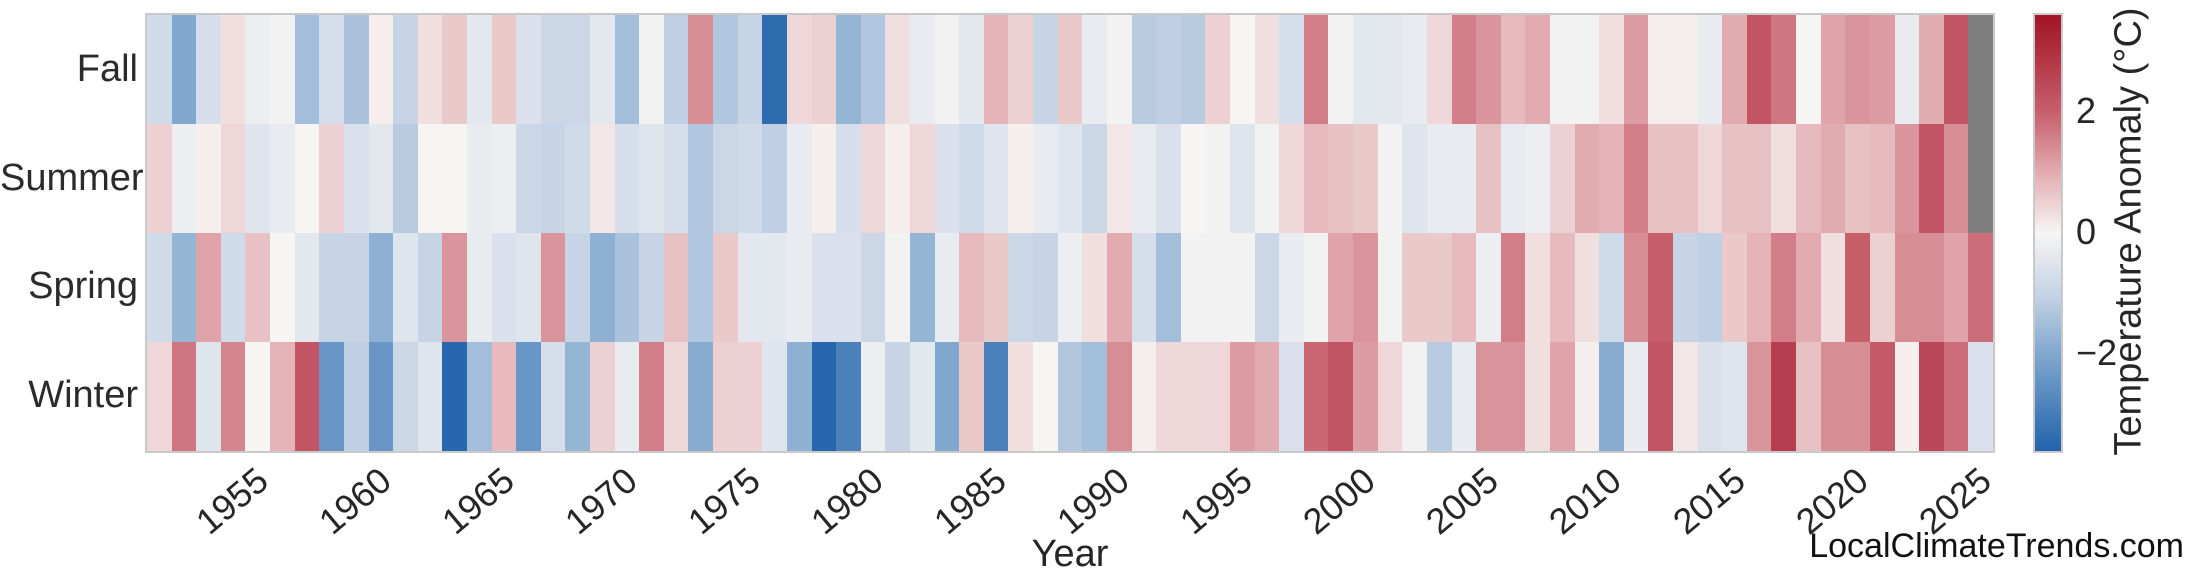 This screenshot has height=585, width=2200. I want to click on x-axis-title: Year, so click(1070, 554).